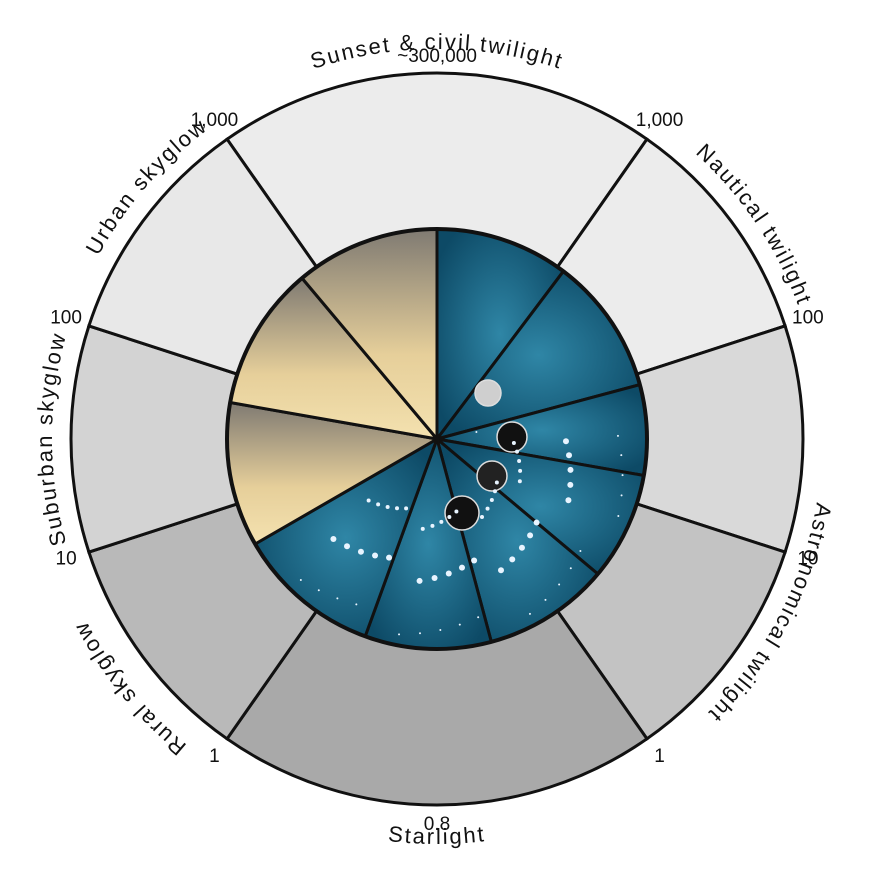 Image resolution: width=882 pixels, height=872 pixels. I want to click on zone-name-text: Suburban skyglow, so click(50, 438).